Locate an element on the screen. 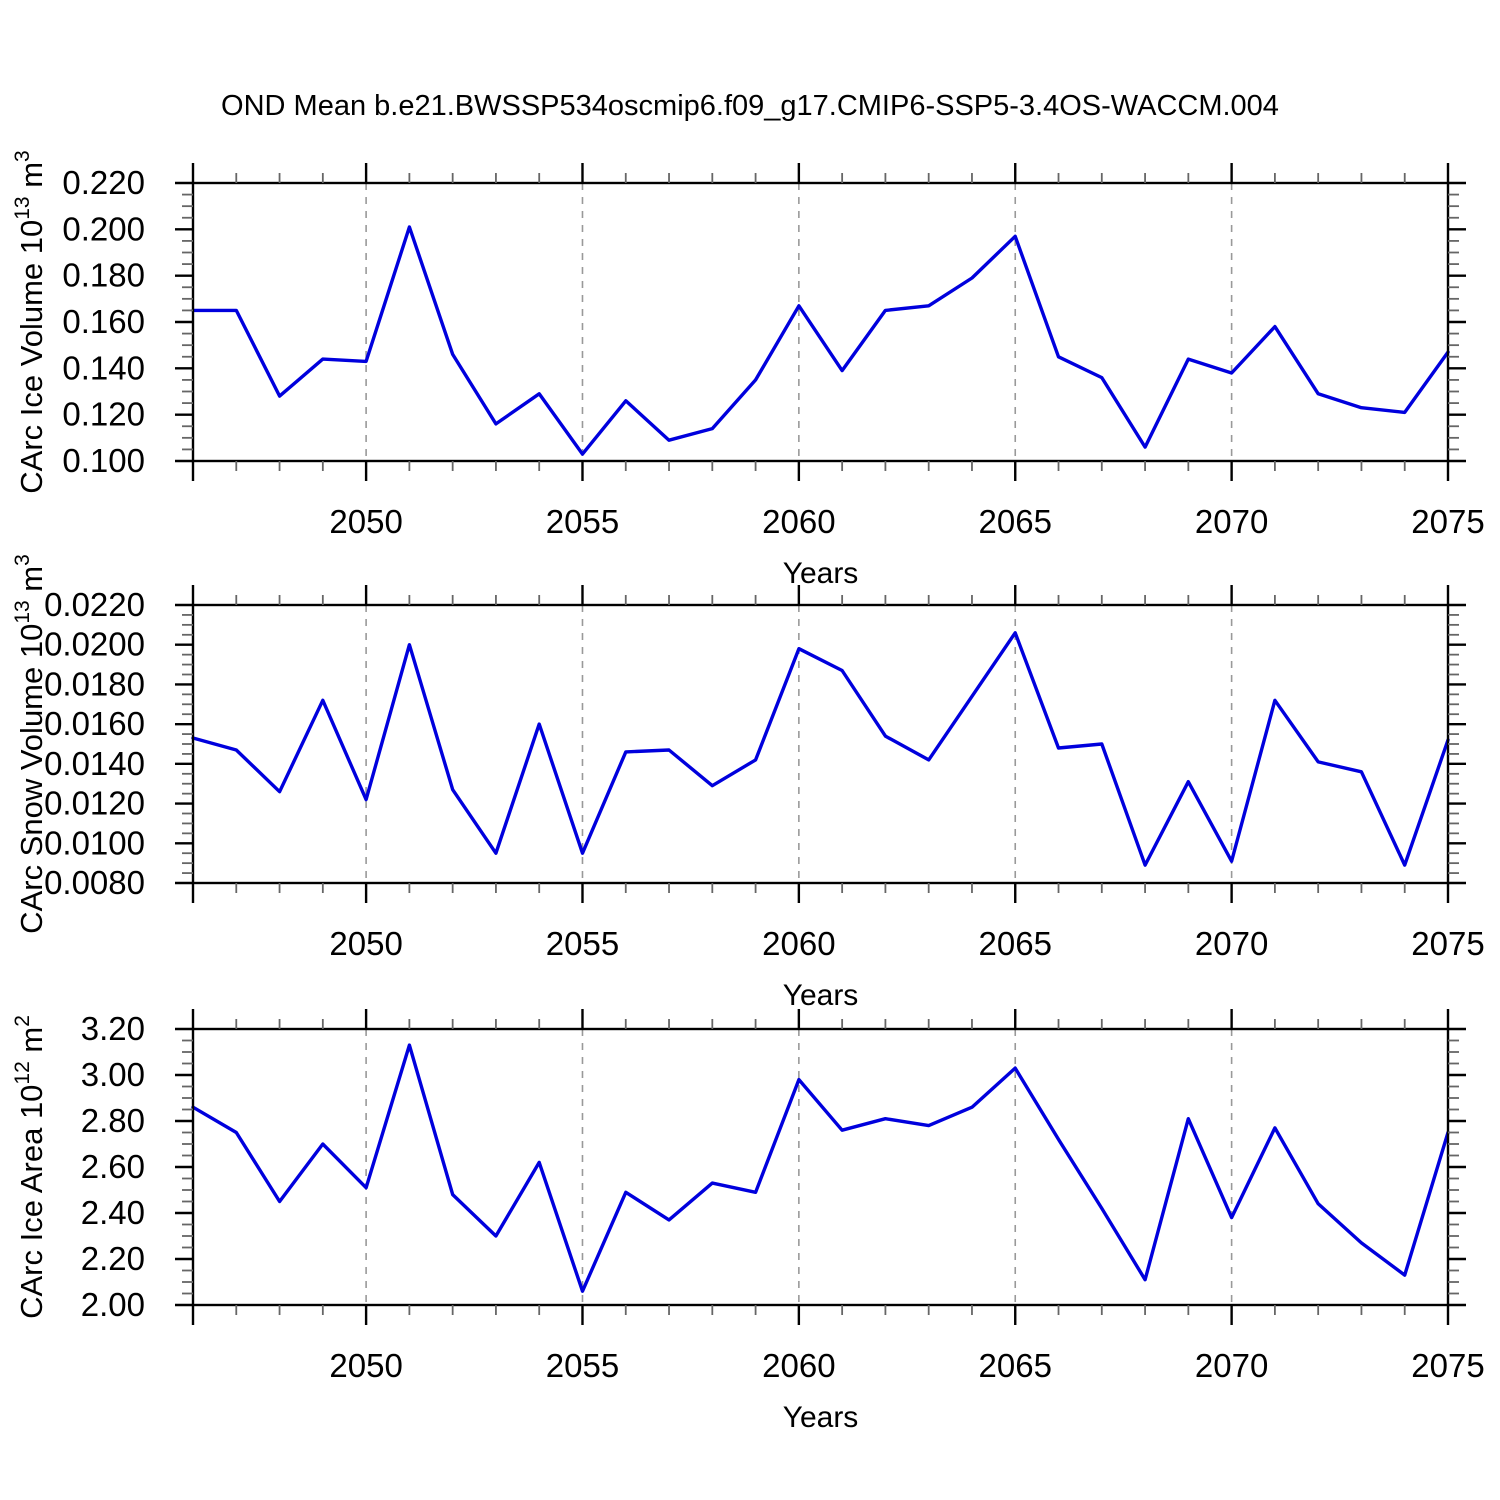  y-tick-label: 2.40 is located at coordinates (113, 1212).